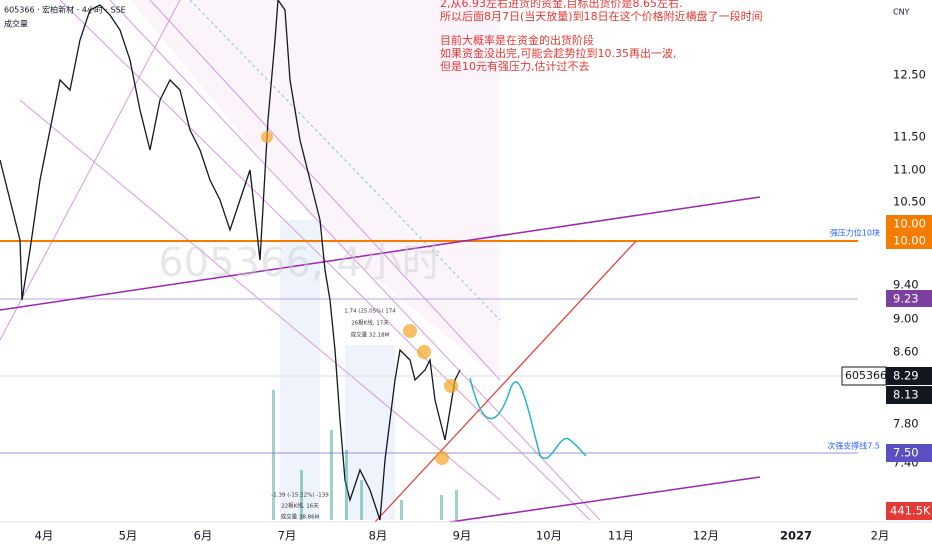 This screenshot has width=932, height=550. I want to click on time-label: 10月, so click(549, 536).